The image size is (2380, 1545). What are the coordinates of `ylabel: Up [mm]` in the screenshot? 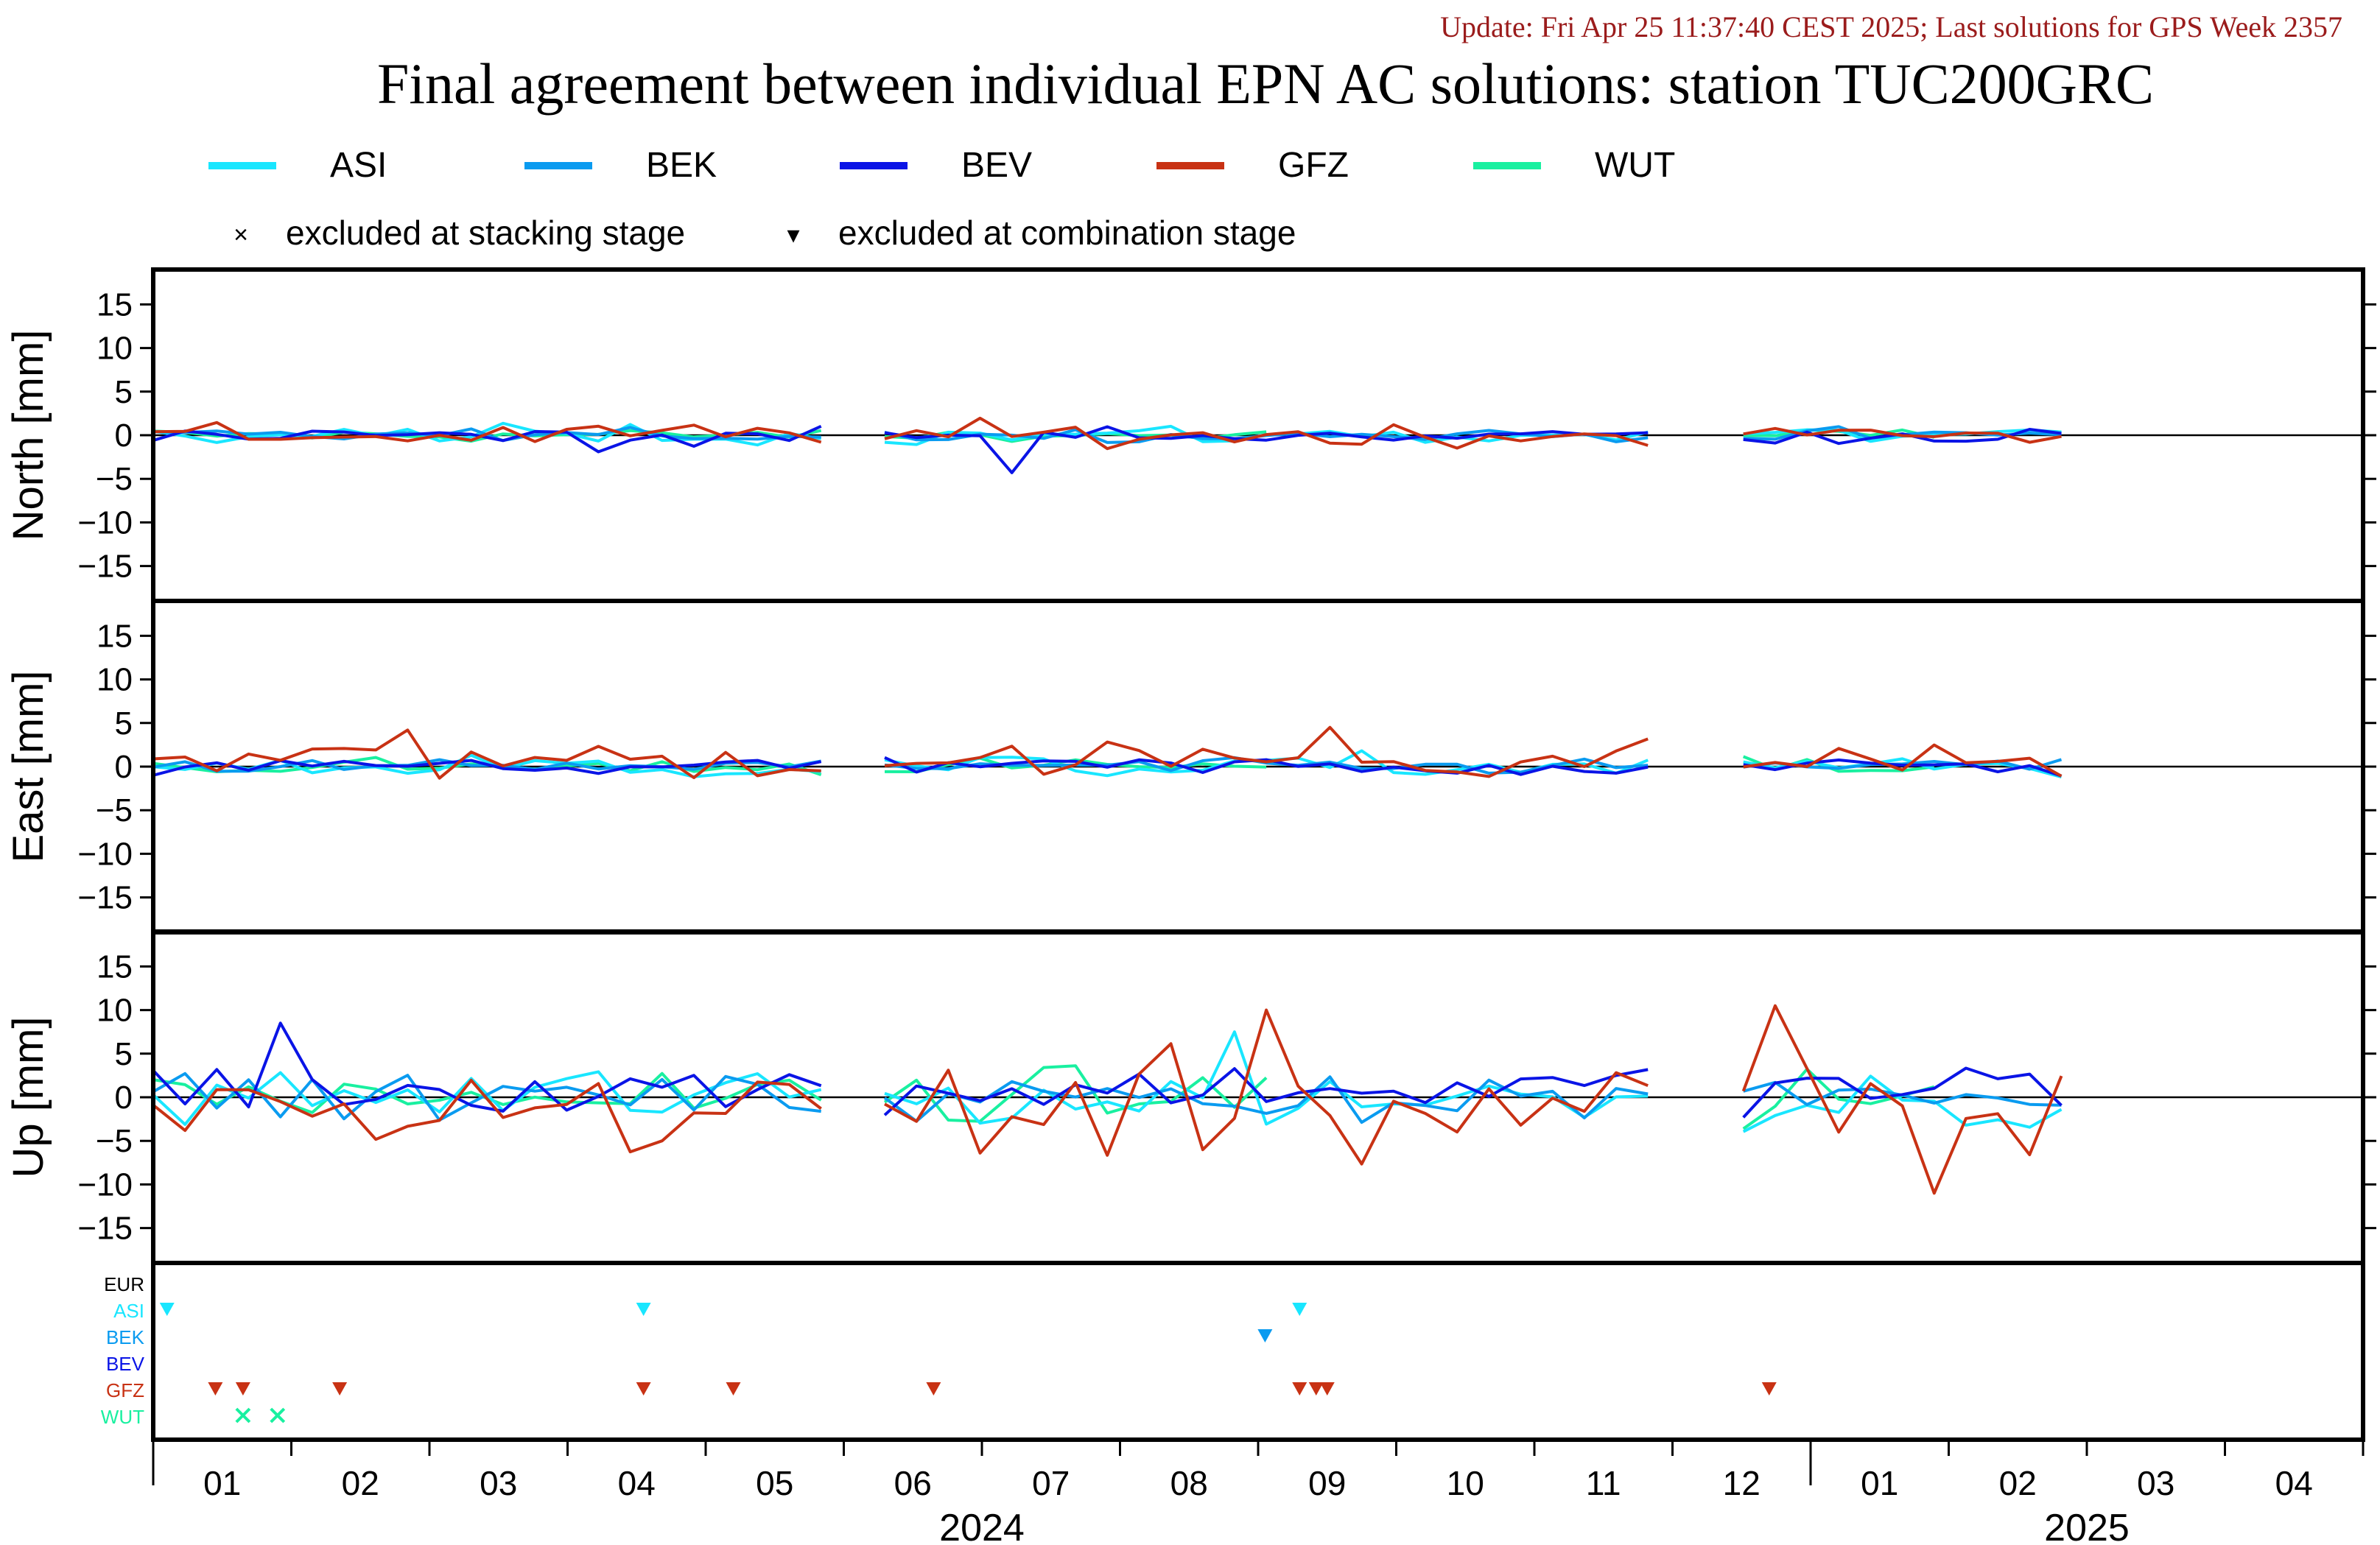 It's located at (28, 1097).